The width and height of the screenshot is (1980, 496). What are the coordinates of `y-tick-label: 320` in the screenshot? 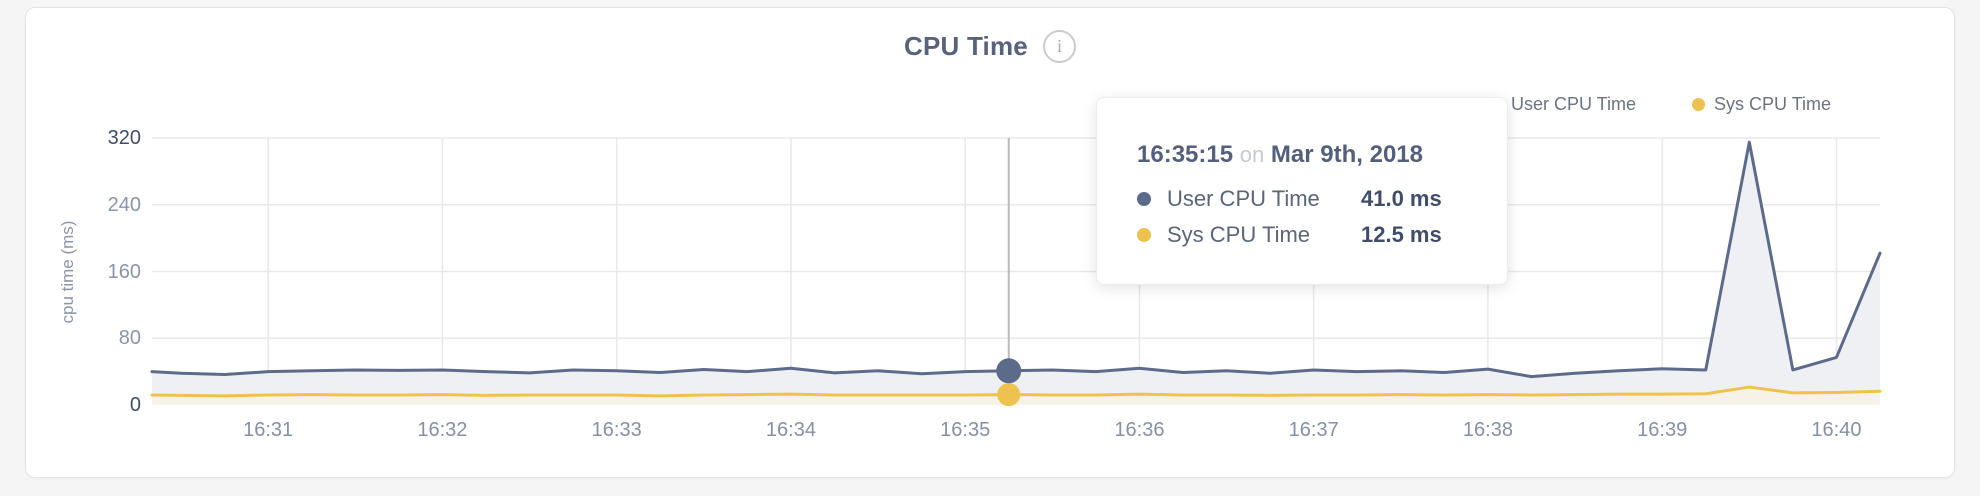 It's located at (124, 138).